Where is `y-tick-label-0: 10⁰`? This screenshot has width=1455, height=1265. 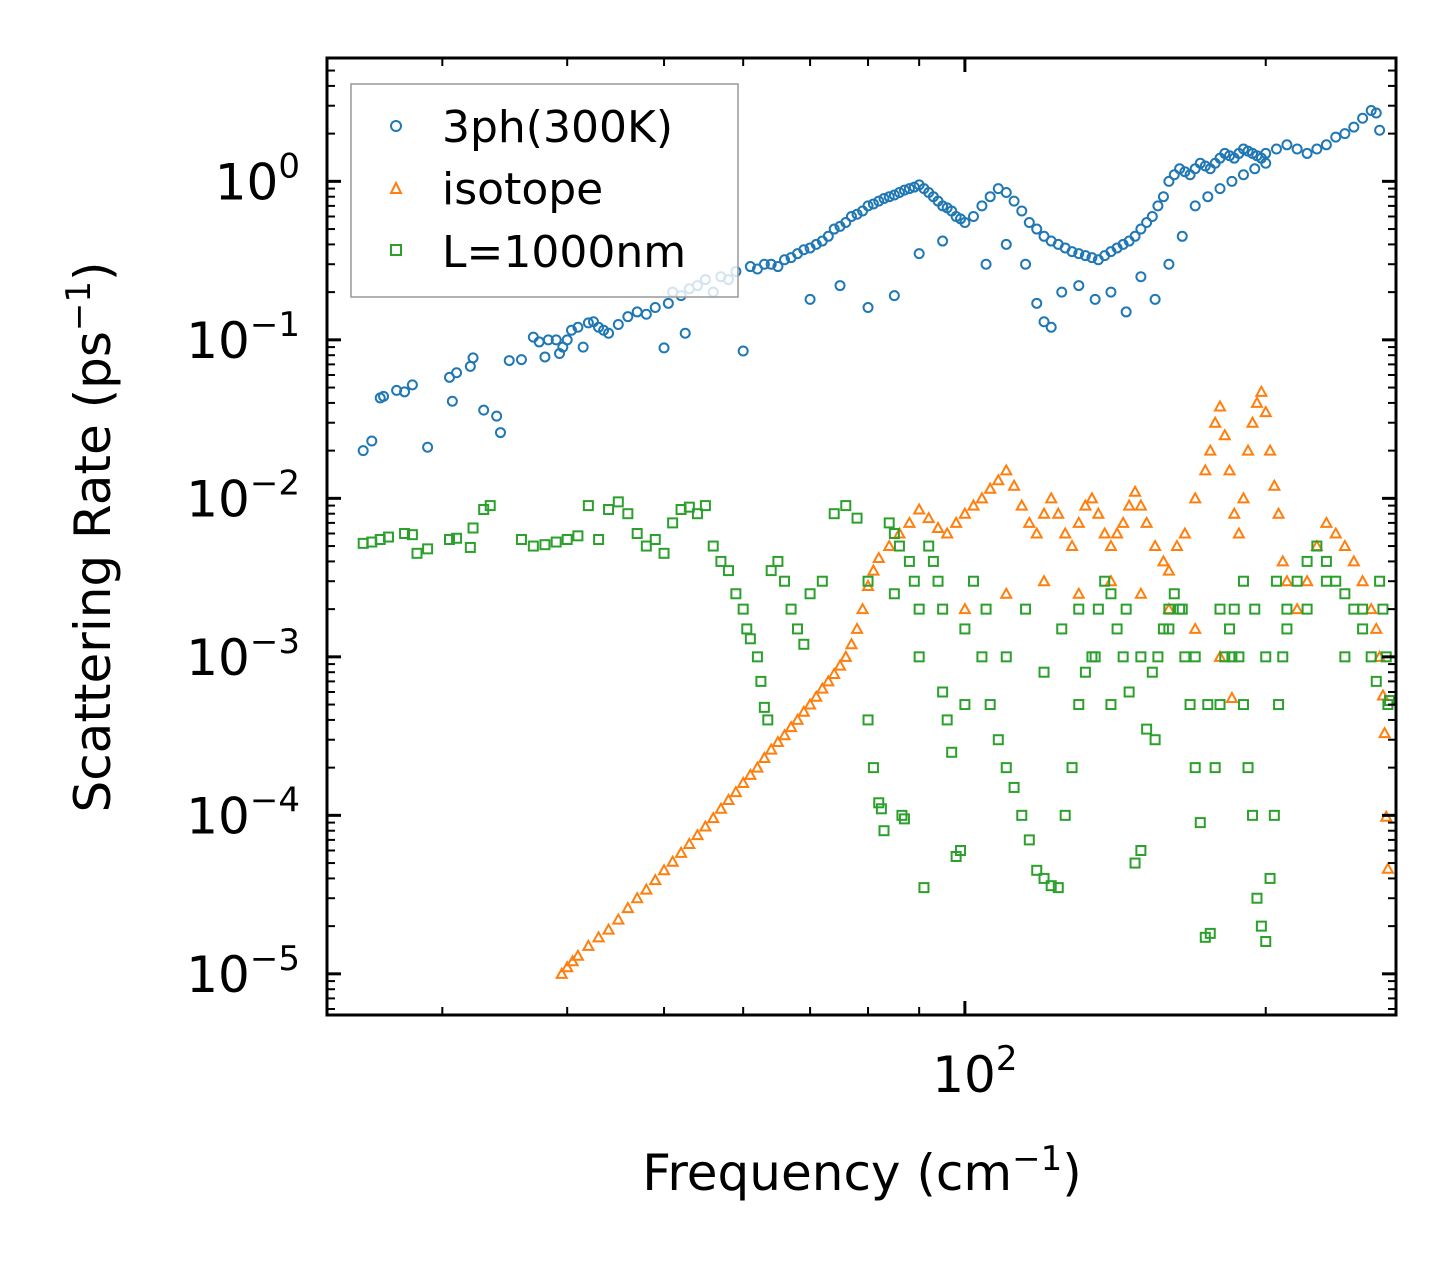
y-tick-label-0: 10⁰ is located at coordinates (257, 178).